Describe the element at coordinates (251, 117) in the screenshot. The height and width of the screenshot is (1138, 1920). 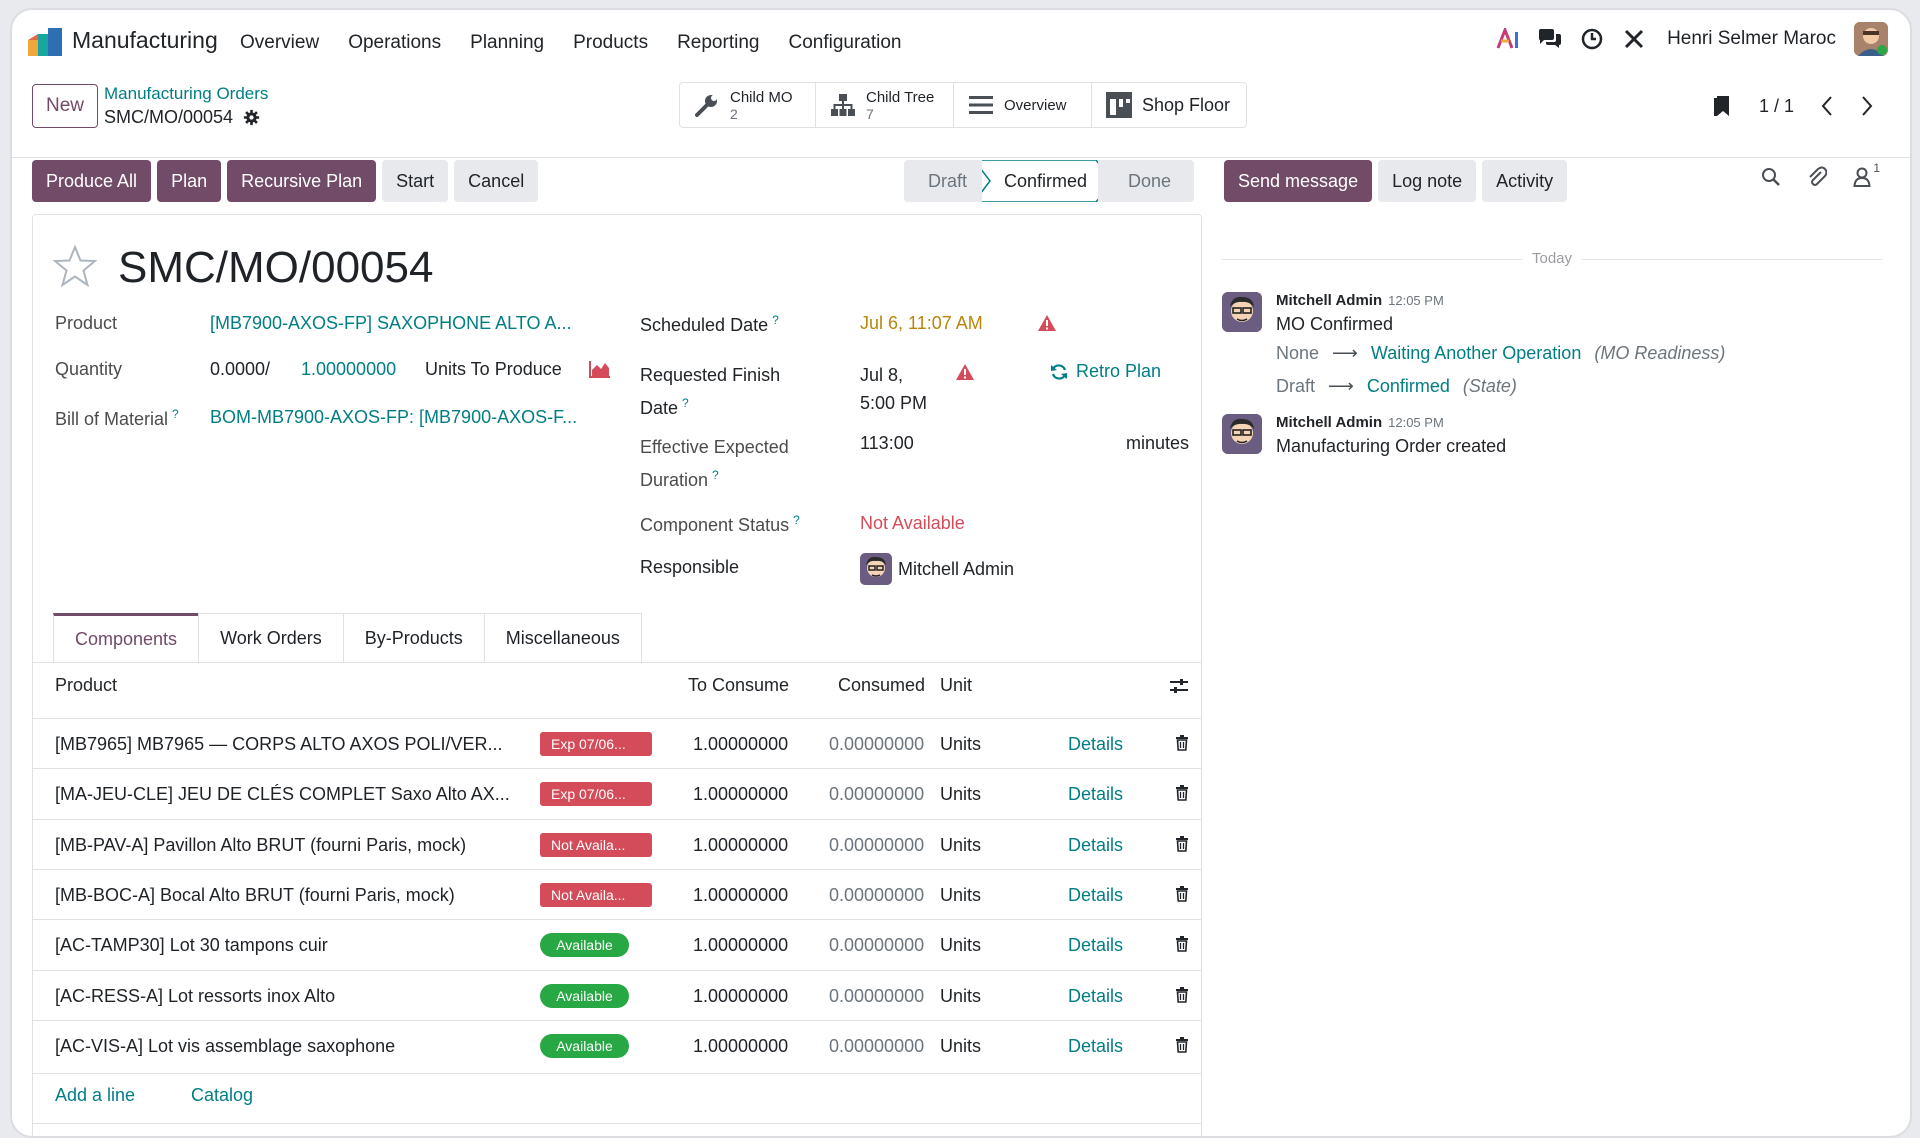
I see `gear-icon` at that location.